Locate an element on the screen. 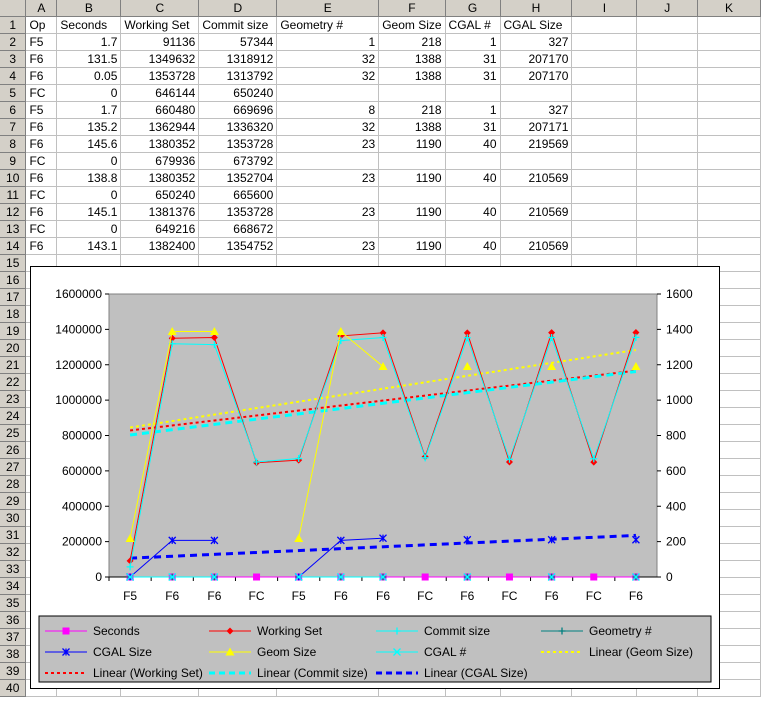  cell: 1353728 is located at coordinates (238, 144).